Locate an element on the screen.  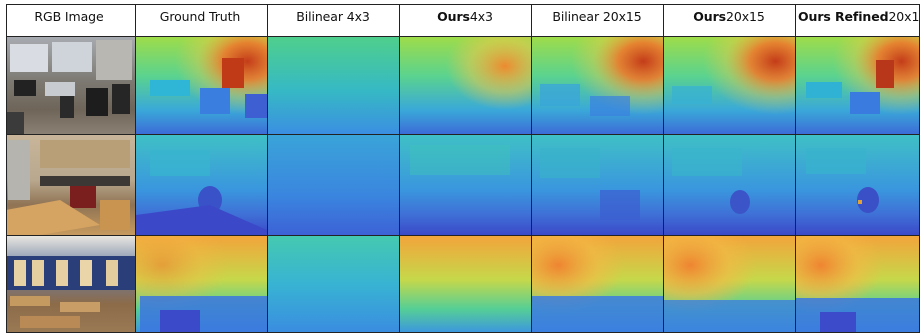
ours-20x15-office is located at coordinates (729, 85).